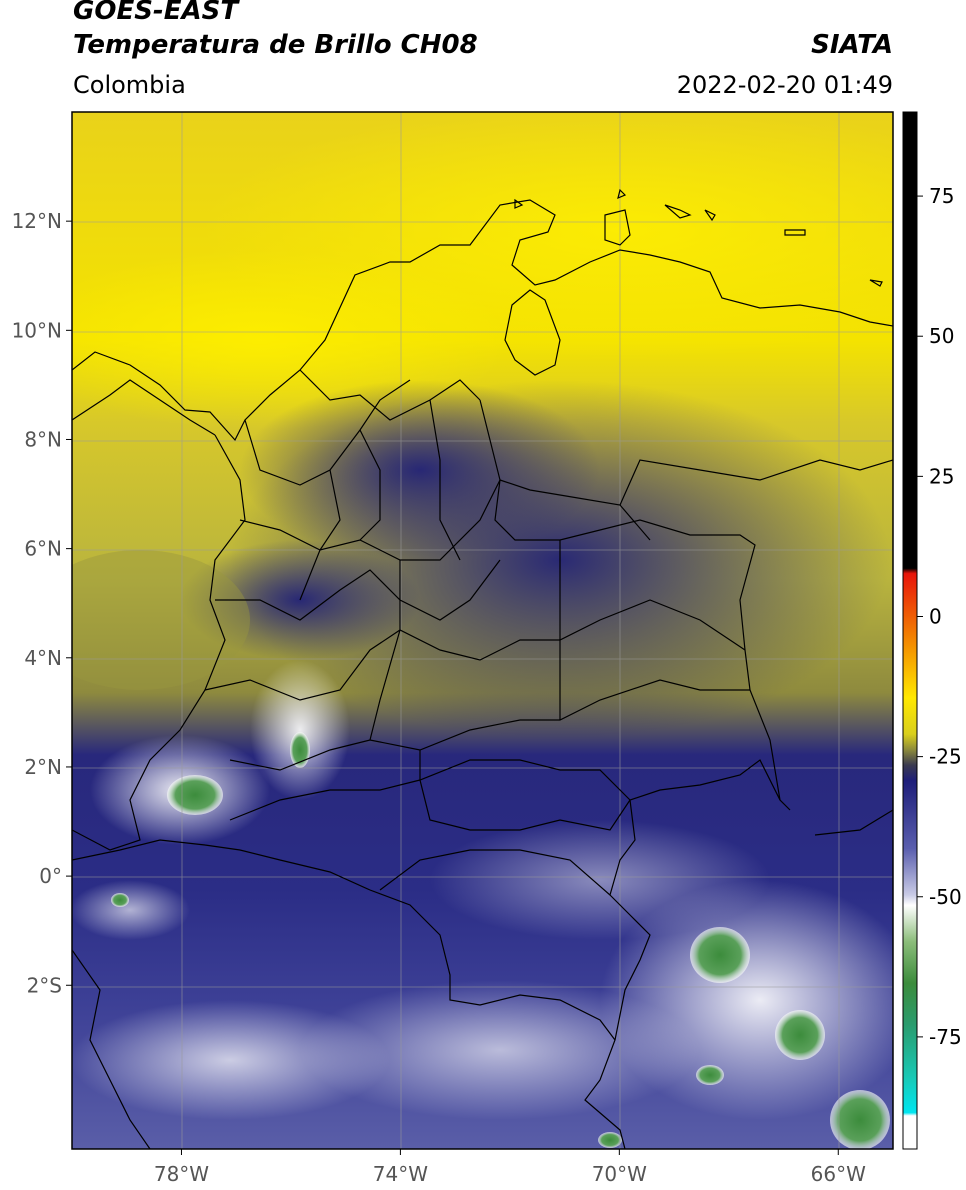 Image resolution: width=966 pixels, height=1190 pixels. What do you see at coordinates (43, 767) in the screenshot?
I see `lat-tick-label: 2°N` at bounding box center [43, 767].